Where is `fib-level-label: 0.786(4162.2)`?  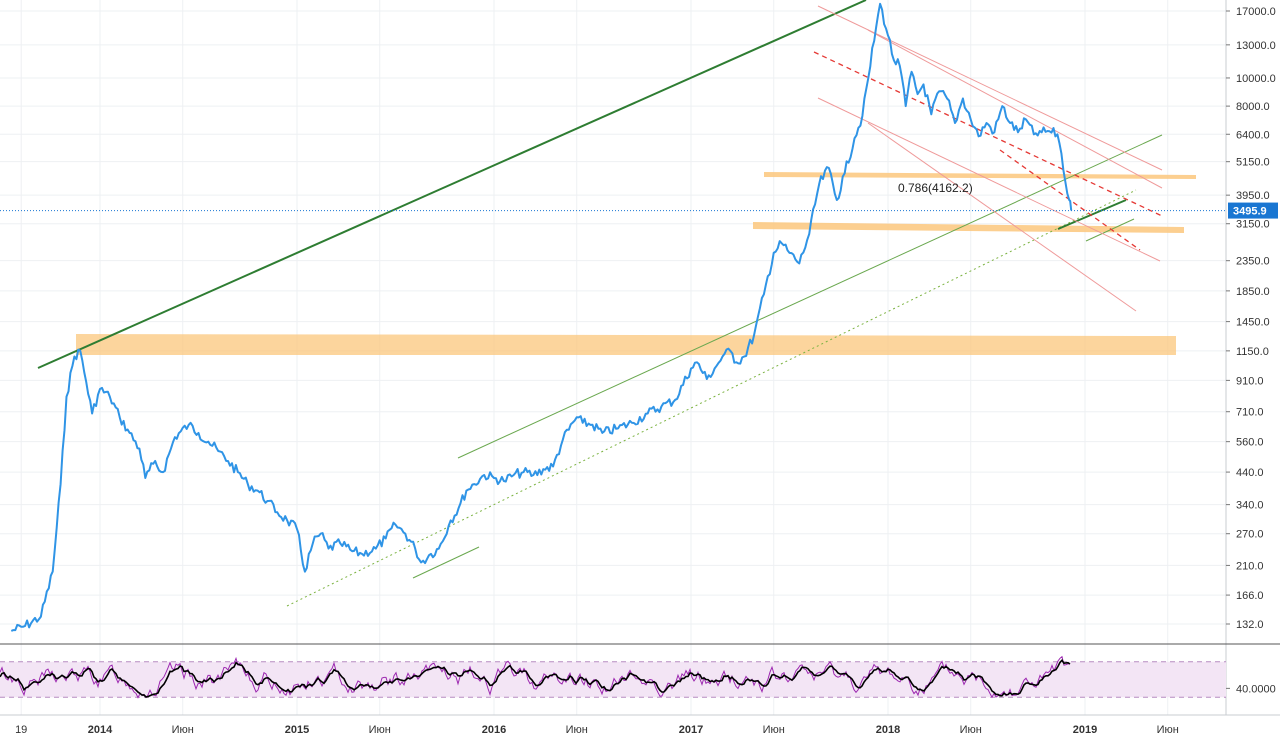
fib-level-label: 0.786(4162.2) is located at coordinates (935, 188).